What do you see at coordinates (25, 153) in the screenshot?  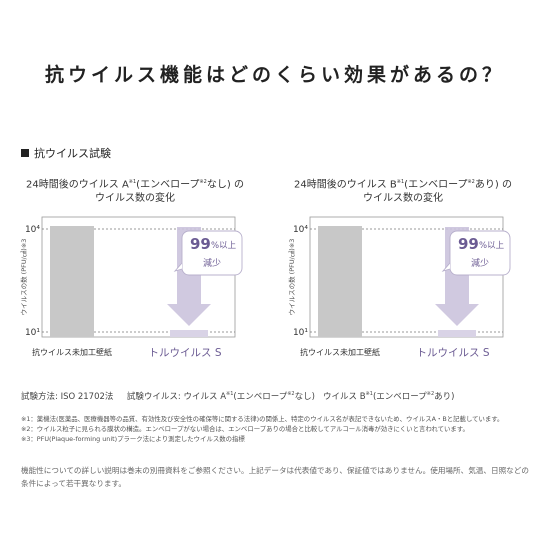 I see `square-bullet-icon` at bounding box center [25, 153].